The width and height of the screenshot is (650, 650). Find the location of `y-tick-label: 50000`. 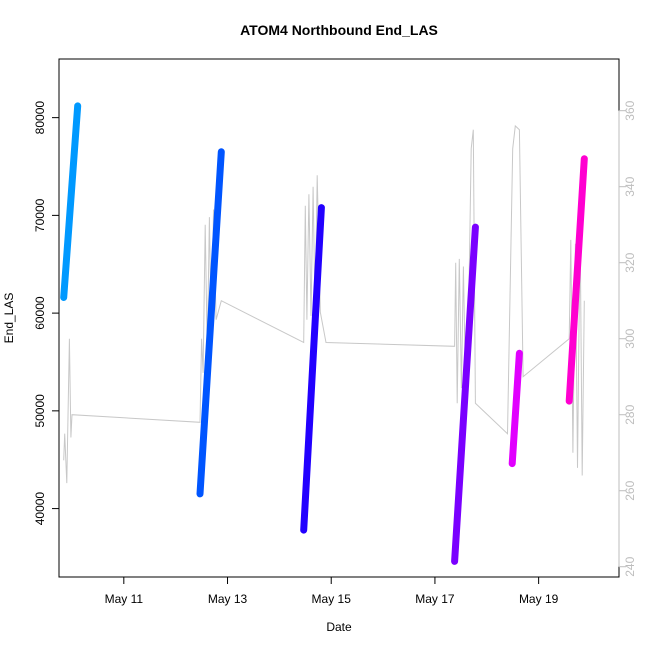

y-tick-label: 50000 is located at coordinates (40, 411).